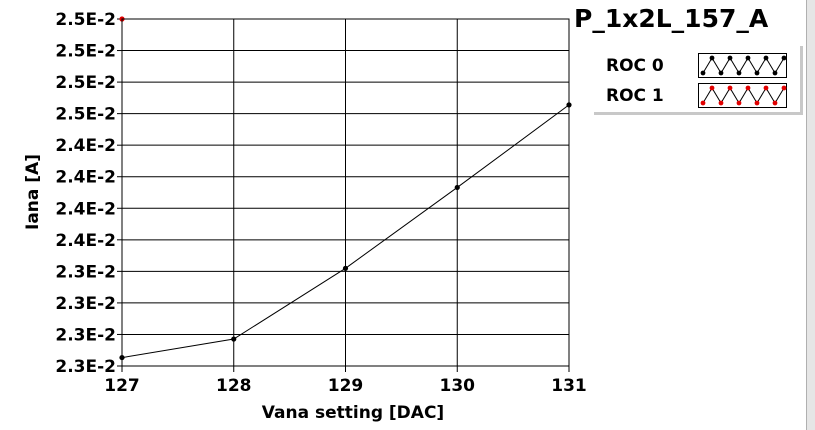 The height and width of the screenshot is (430, 815). I want to click on window-edge, so click(810, 215).